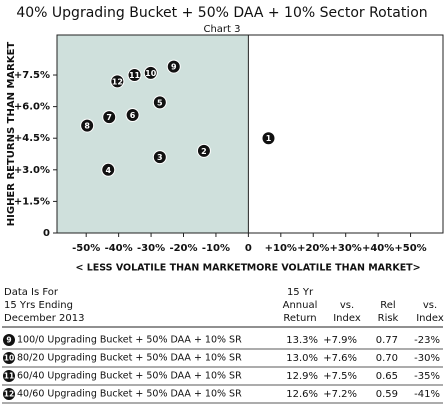  I want to click on cell: 12.6%, so click(302, 394).